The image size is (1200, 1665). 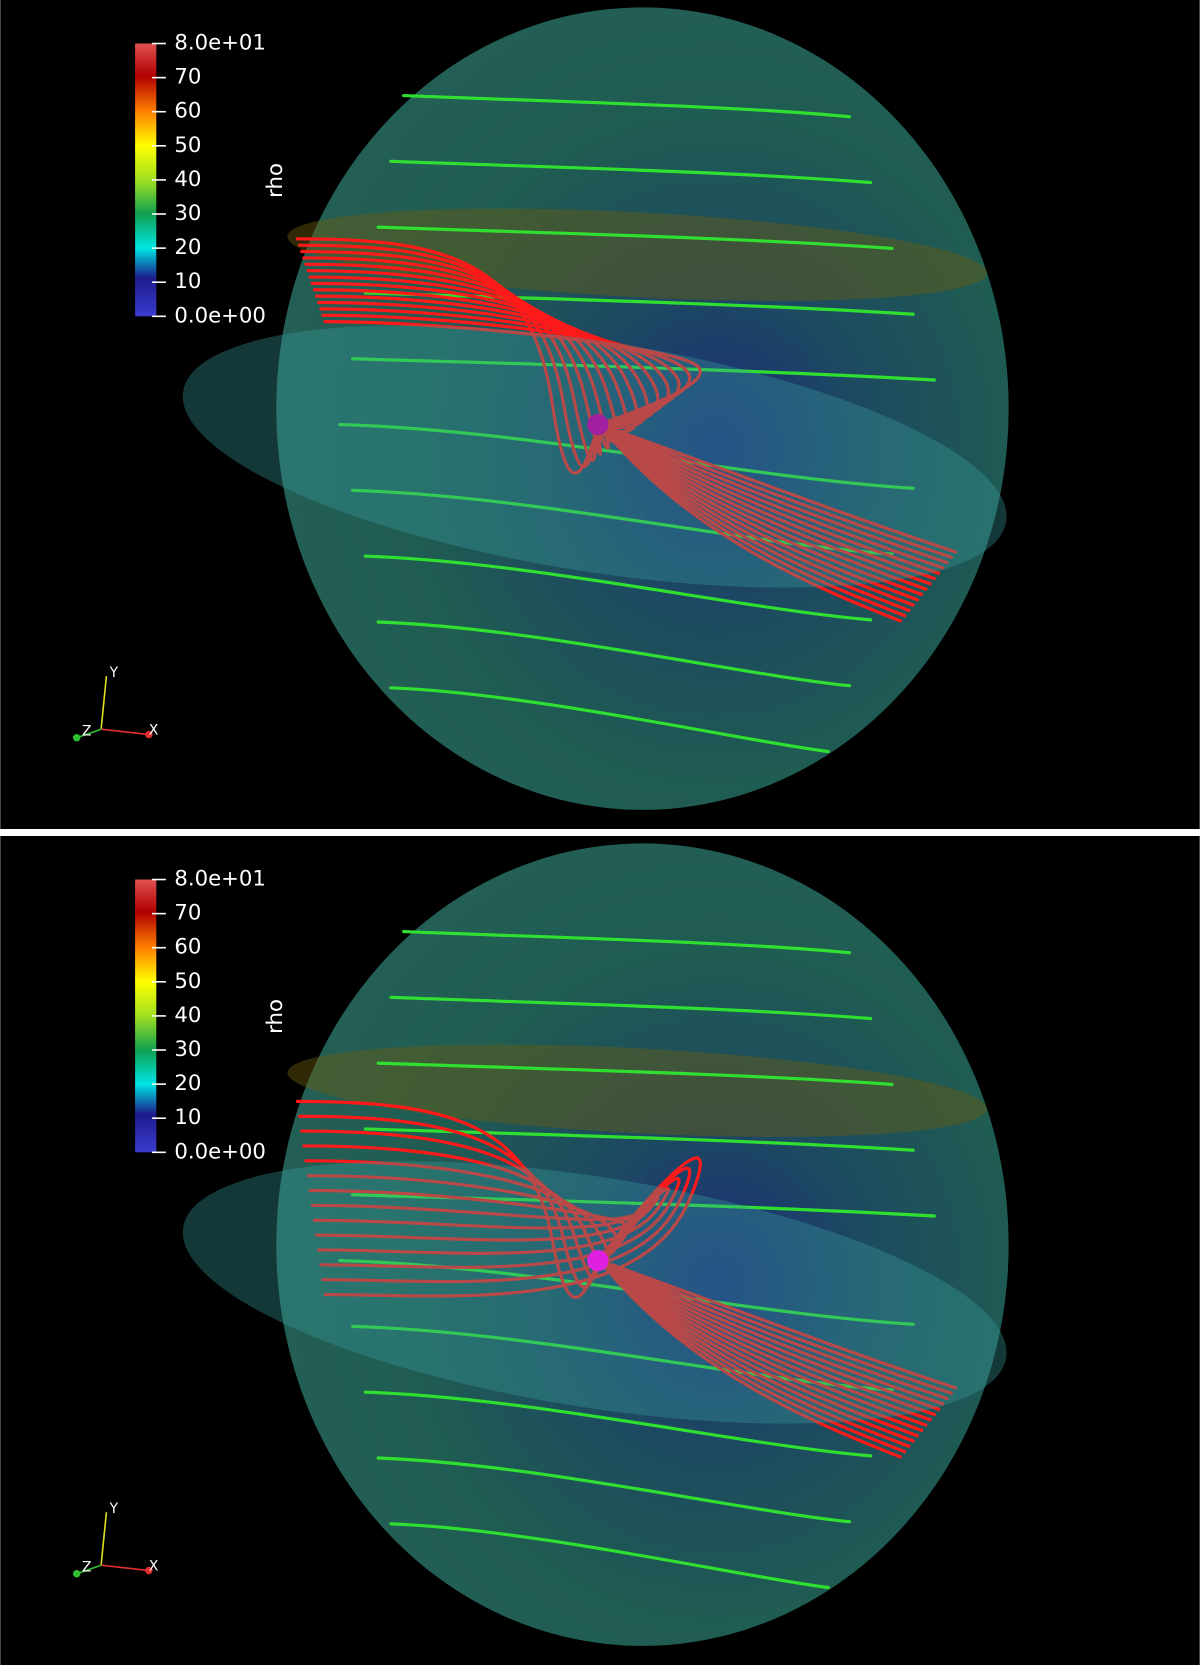 I want to click on density-band, so click(x=637, y=1090).